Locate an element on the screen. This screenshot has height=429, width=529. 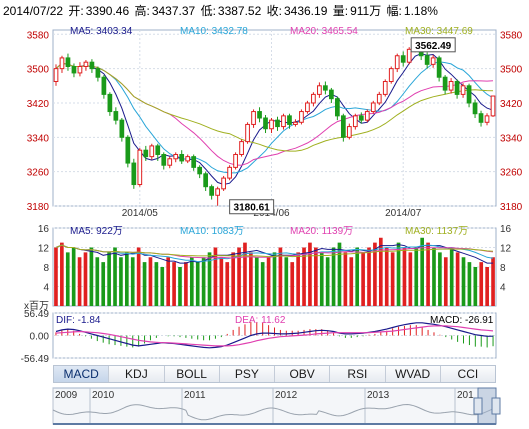
overview-year-label: 2010 is located at coordinates (103, 395).